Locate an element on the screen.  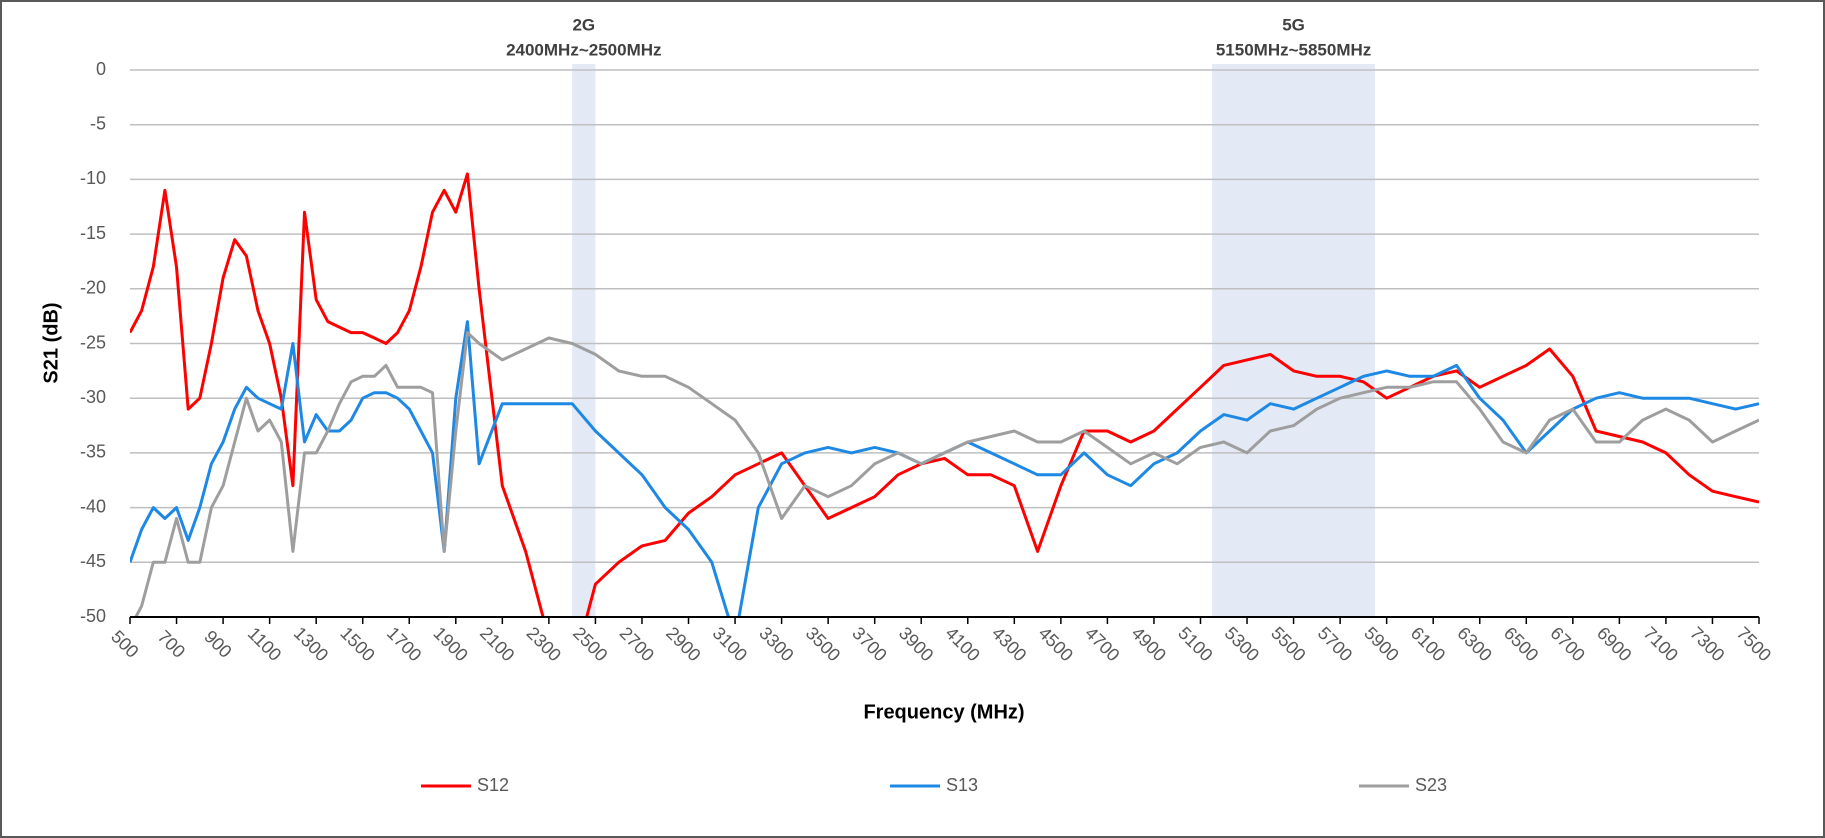
y-tick-label: -40 is located at coordinates (93, 506).